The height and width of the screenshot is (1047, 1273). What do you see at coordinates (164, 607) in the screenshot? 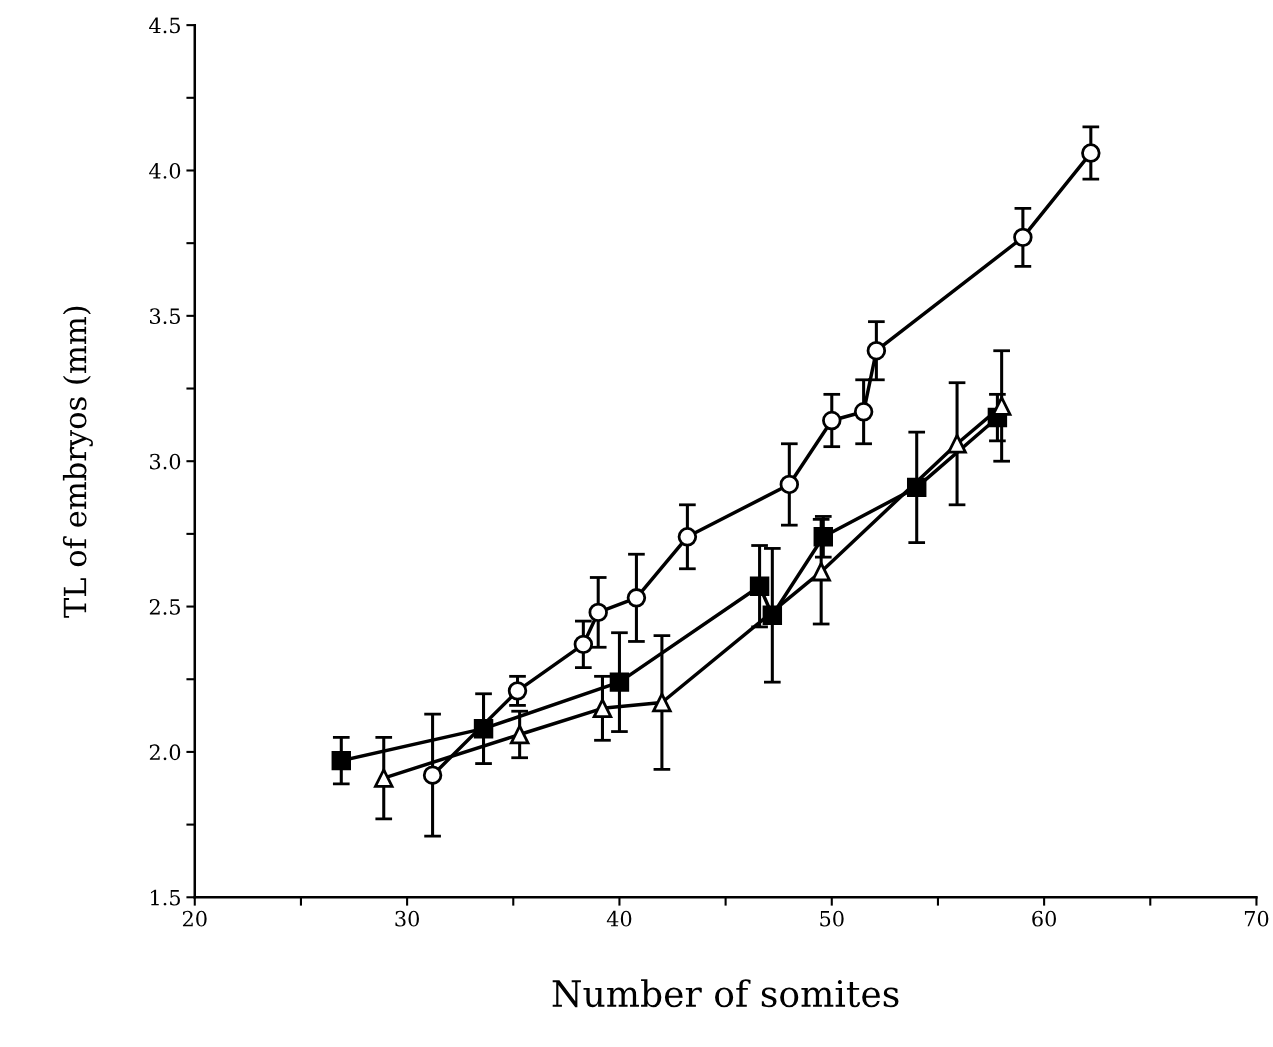
I see `y-tick-label: 2.5` at bounding box center [164, 607].